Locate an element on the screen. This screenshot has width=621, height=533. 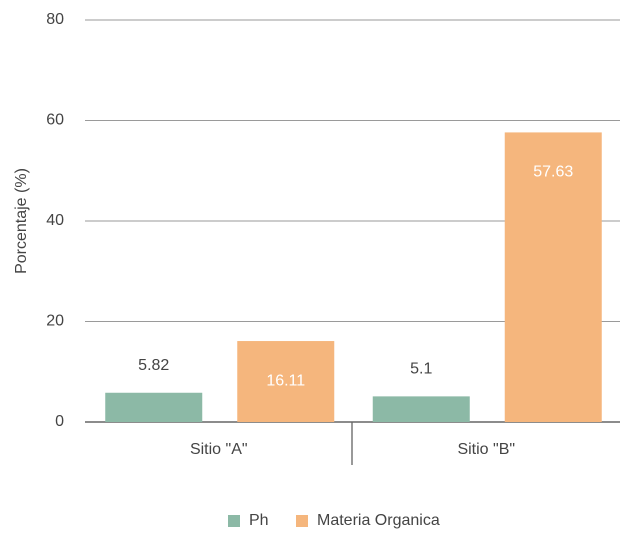
data-label: 57.63 is located at coordinates (553, 172).